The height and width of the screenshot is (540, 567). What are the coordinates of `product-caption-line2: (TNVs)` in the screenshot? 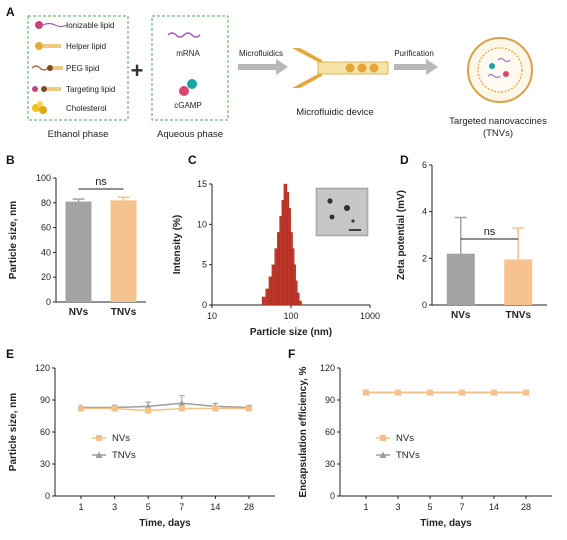 It's located at (498, 133).